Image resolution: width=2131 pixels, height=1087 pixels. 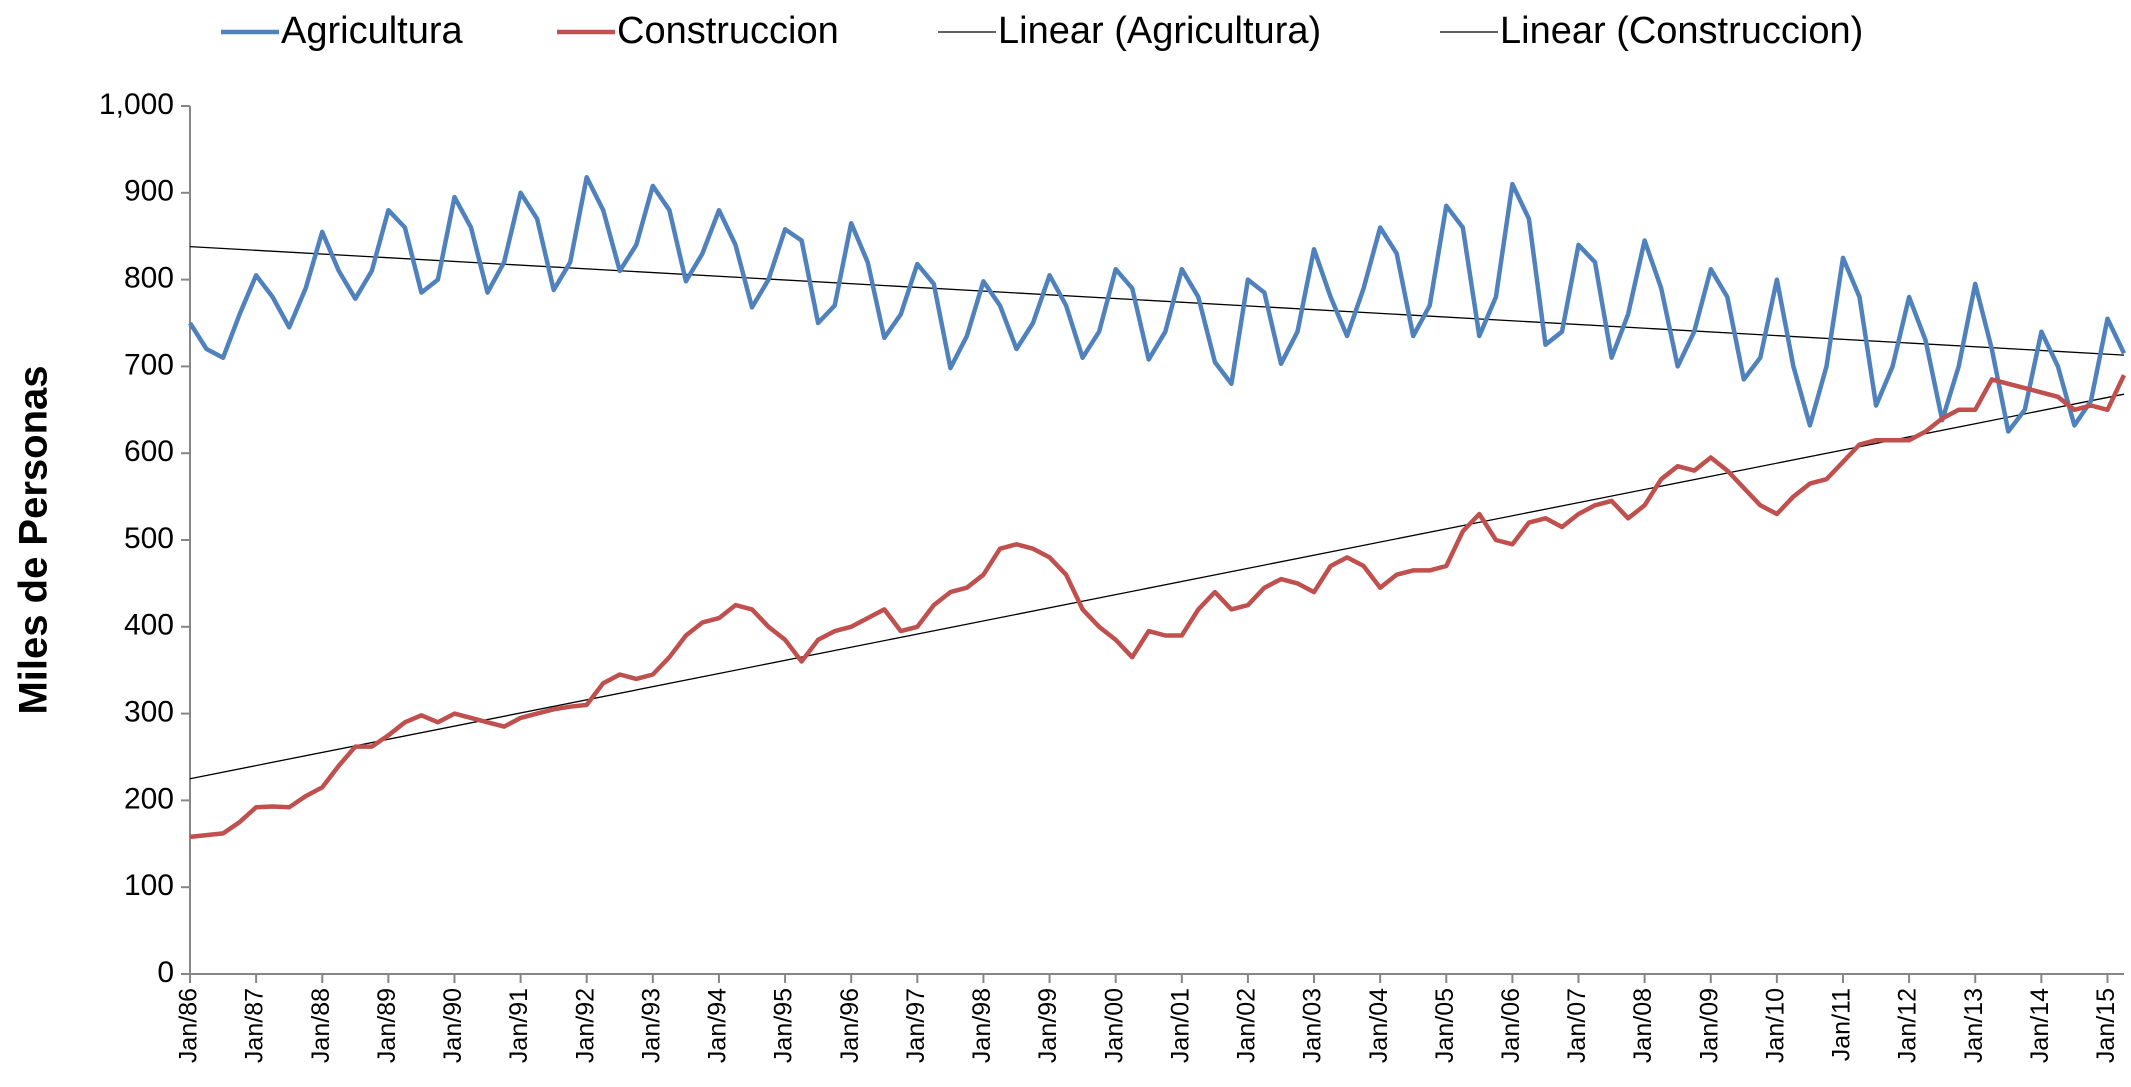 I want to click on x-tick-label: Jan/05, so click(x=1445, y=1025).